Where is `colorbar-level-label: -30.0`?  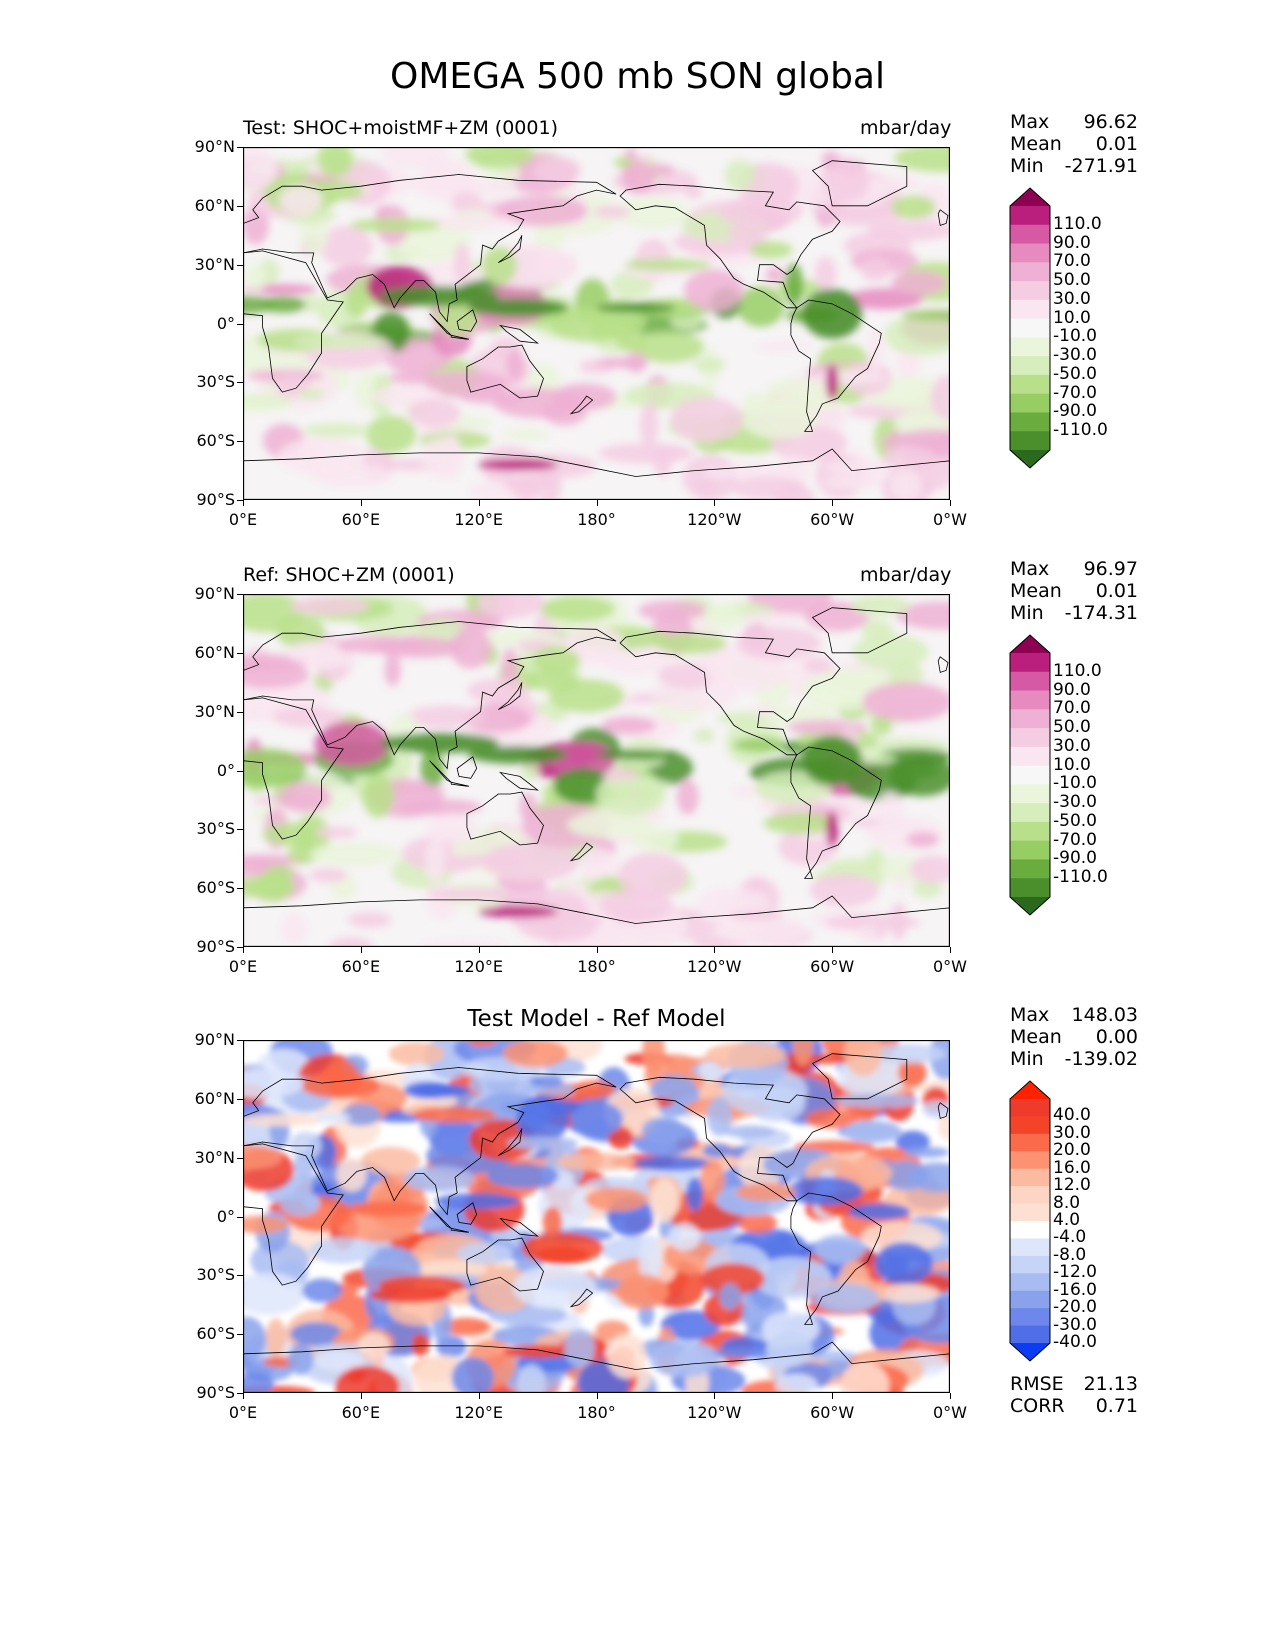
colorbar-level-label: -30.0 is located at coordinates (1075, 802).